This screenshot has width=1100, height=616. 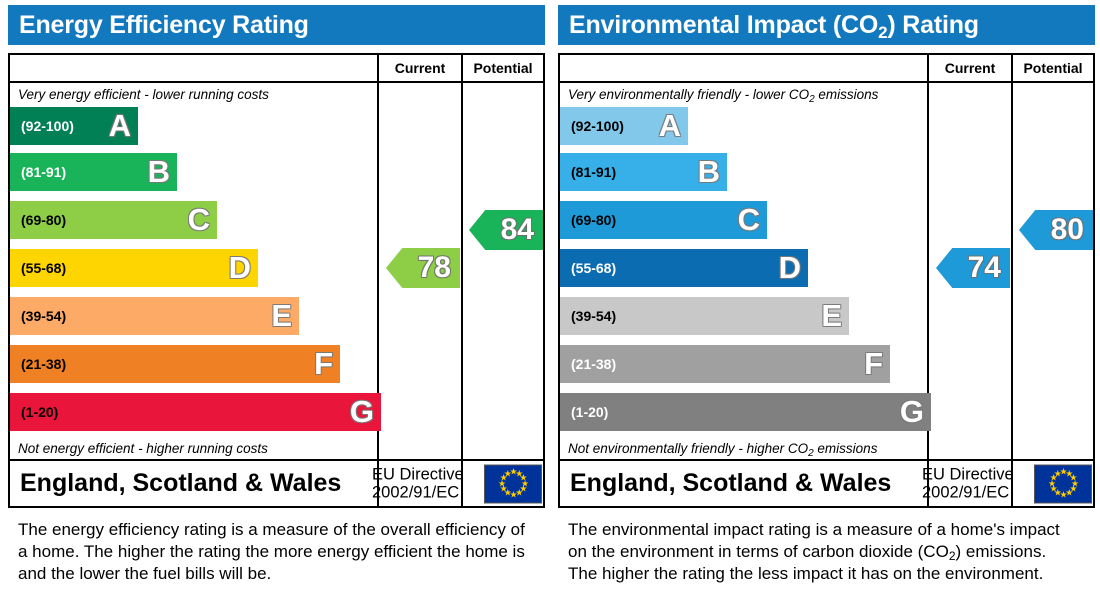 What do you see at coordinates (1067, 229) in the screenshot?
I see `potential-rating-value: 80` at bounding box center [1067, 229].